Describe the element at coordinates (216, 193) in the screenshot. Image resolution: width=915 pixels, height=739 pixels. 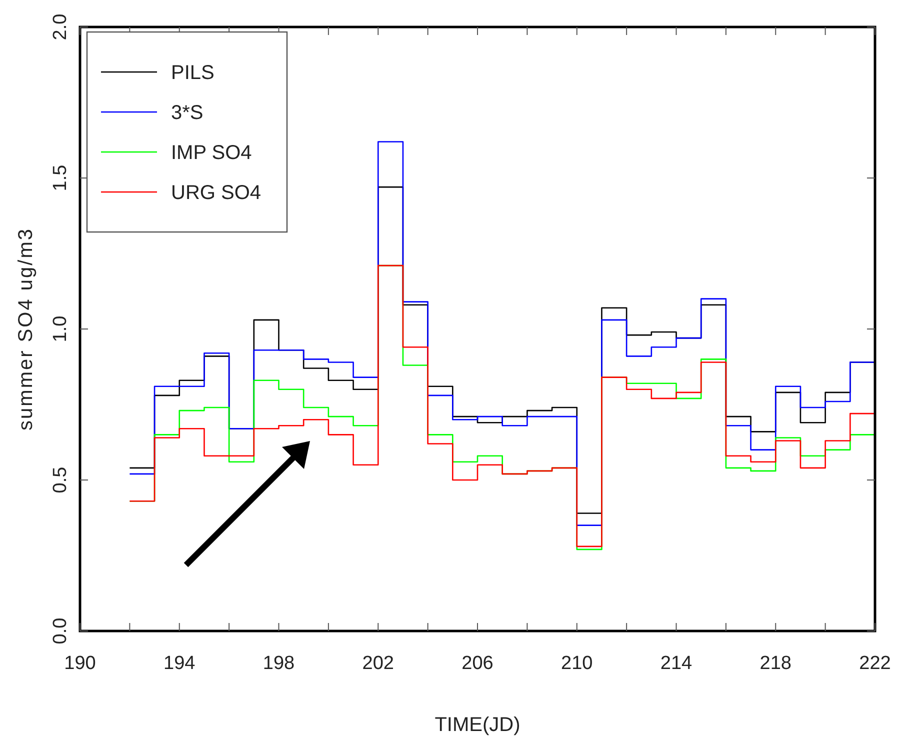
I see `legend-label: URG SO4` at that location.